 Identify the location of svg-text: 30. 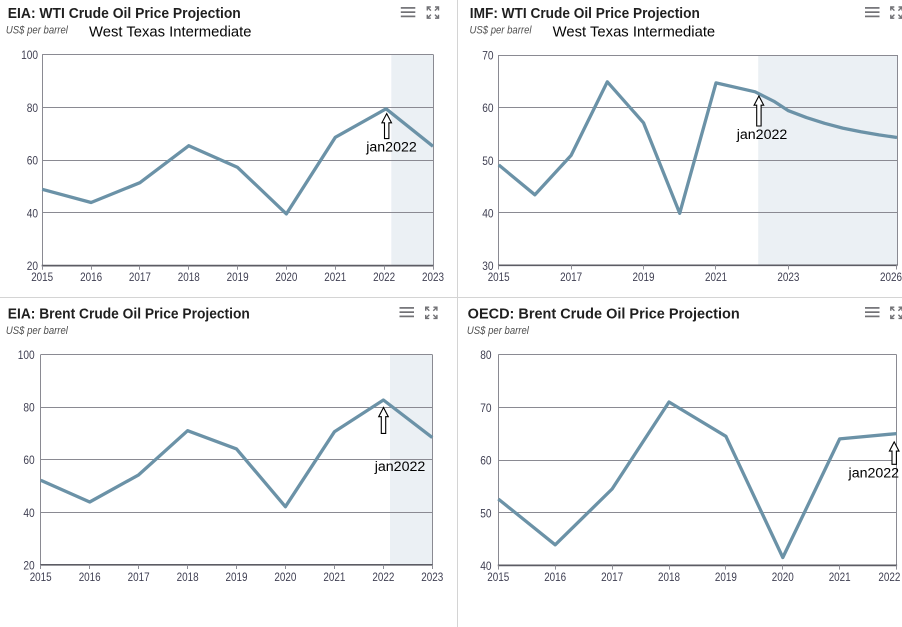
(487, 266).